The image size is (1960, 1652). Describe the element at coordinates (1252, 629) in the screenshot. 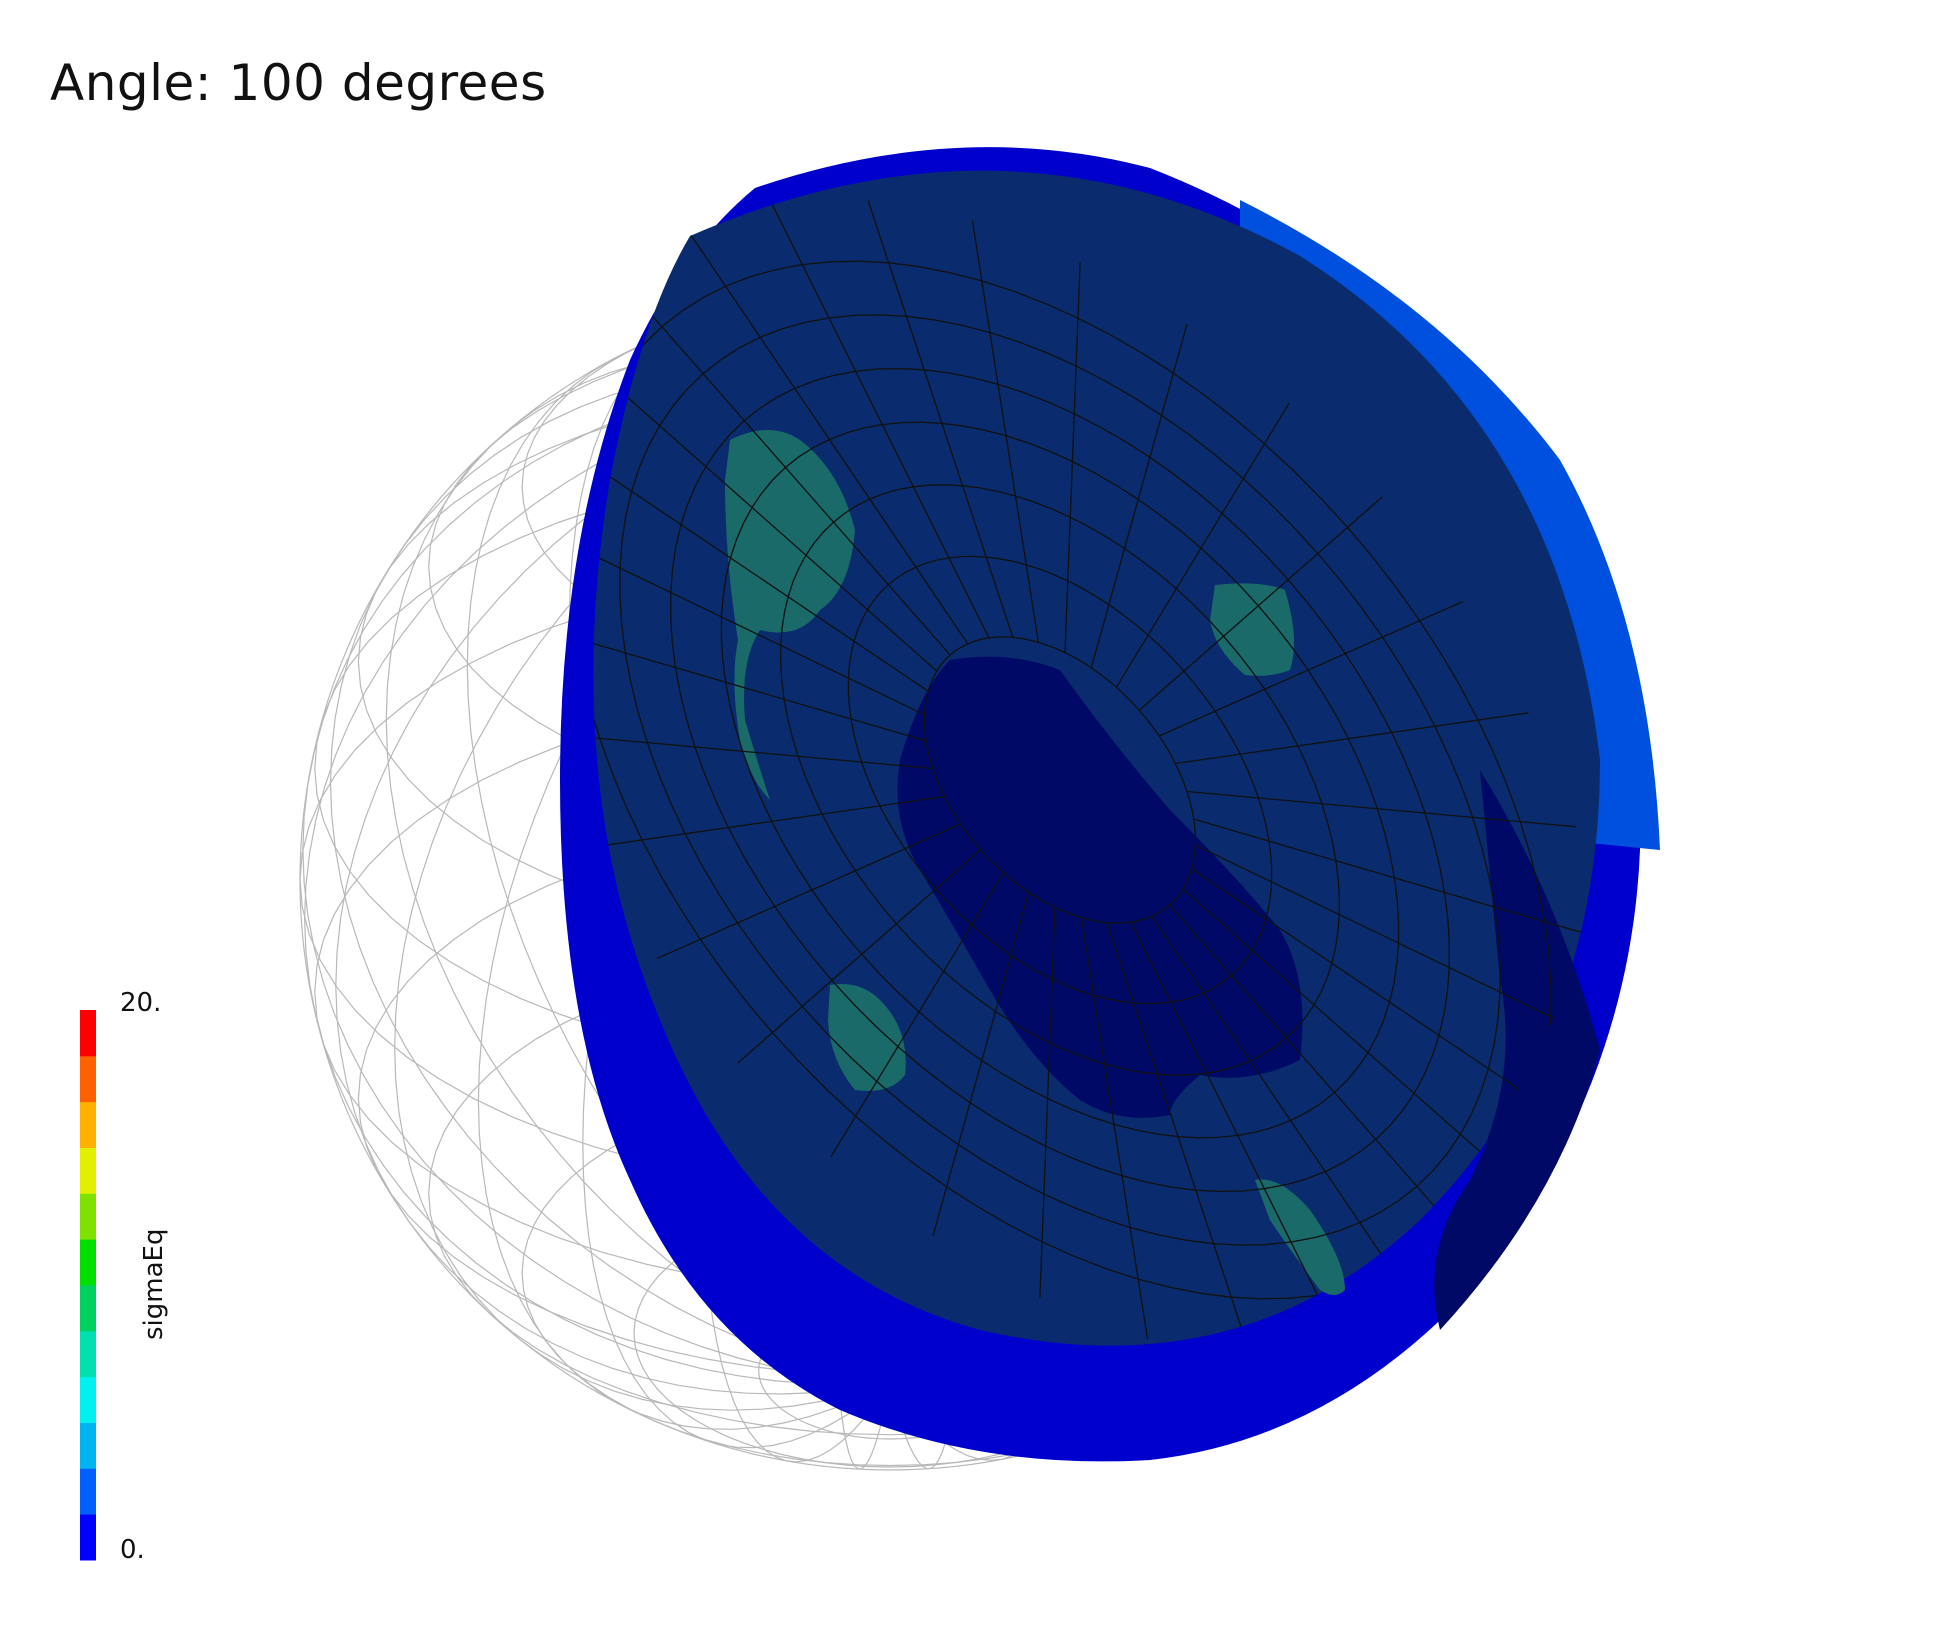

I see `hotspot-upper-right` at that location.